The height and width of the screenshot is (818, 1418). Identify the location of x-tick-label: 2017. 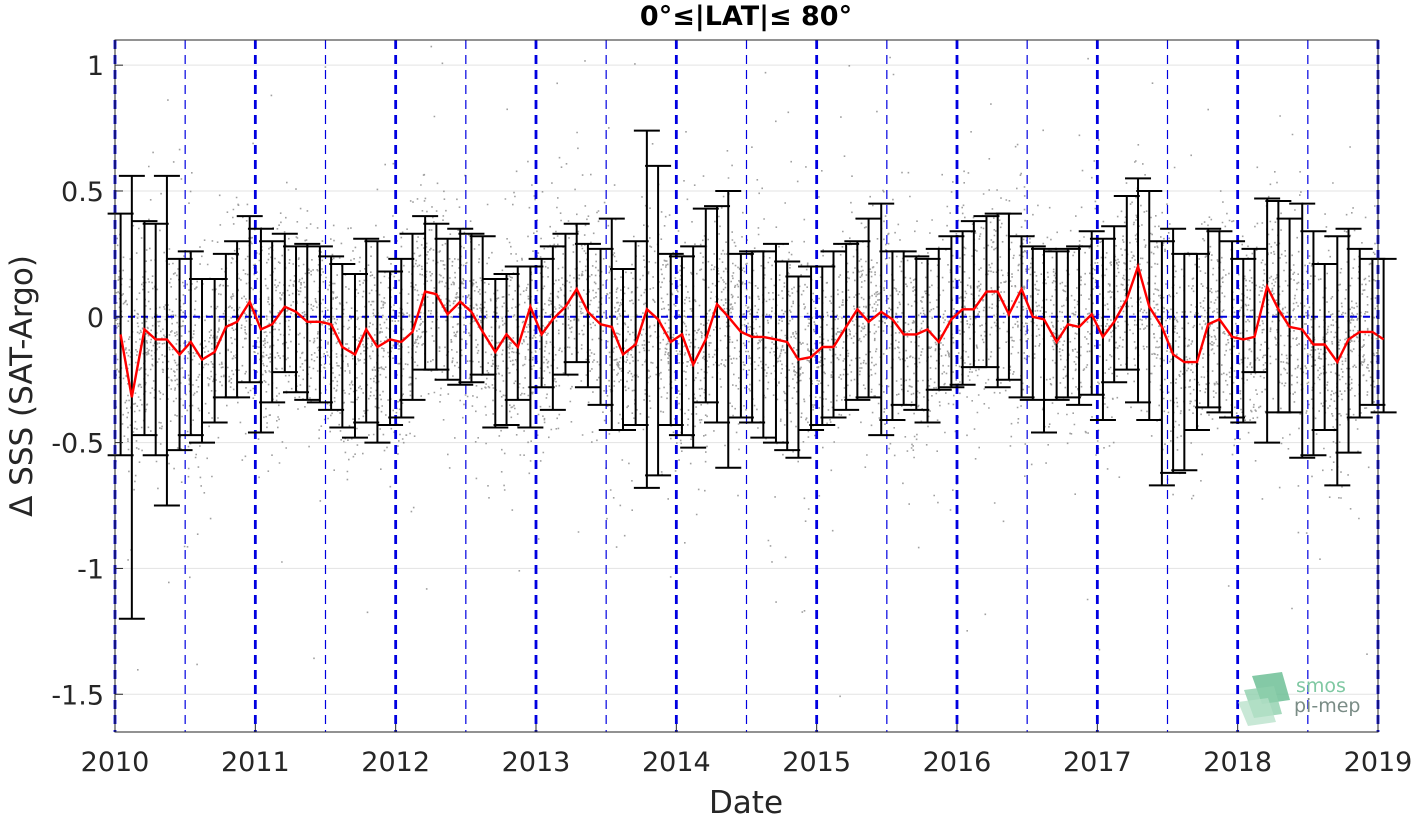
(1097, 762).